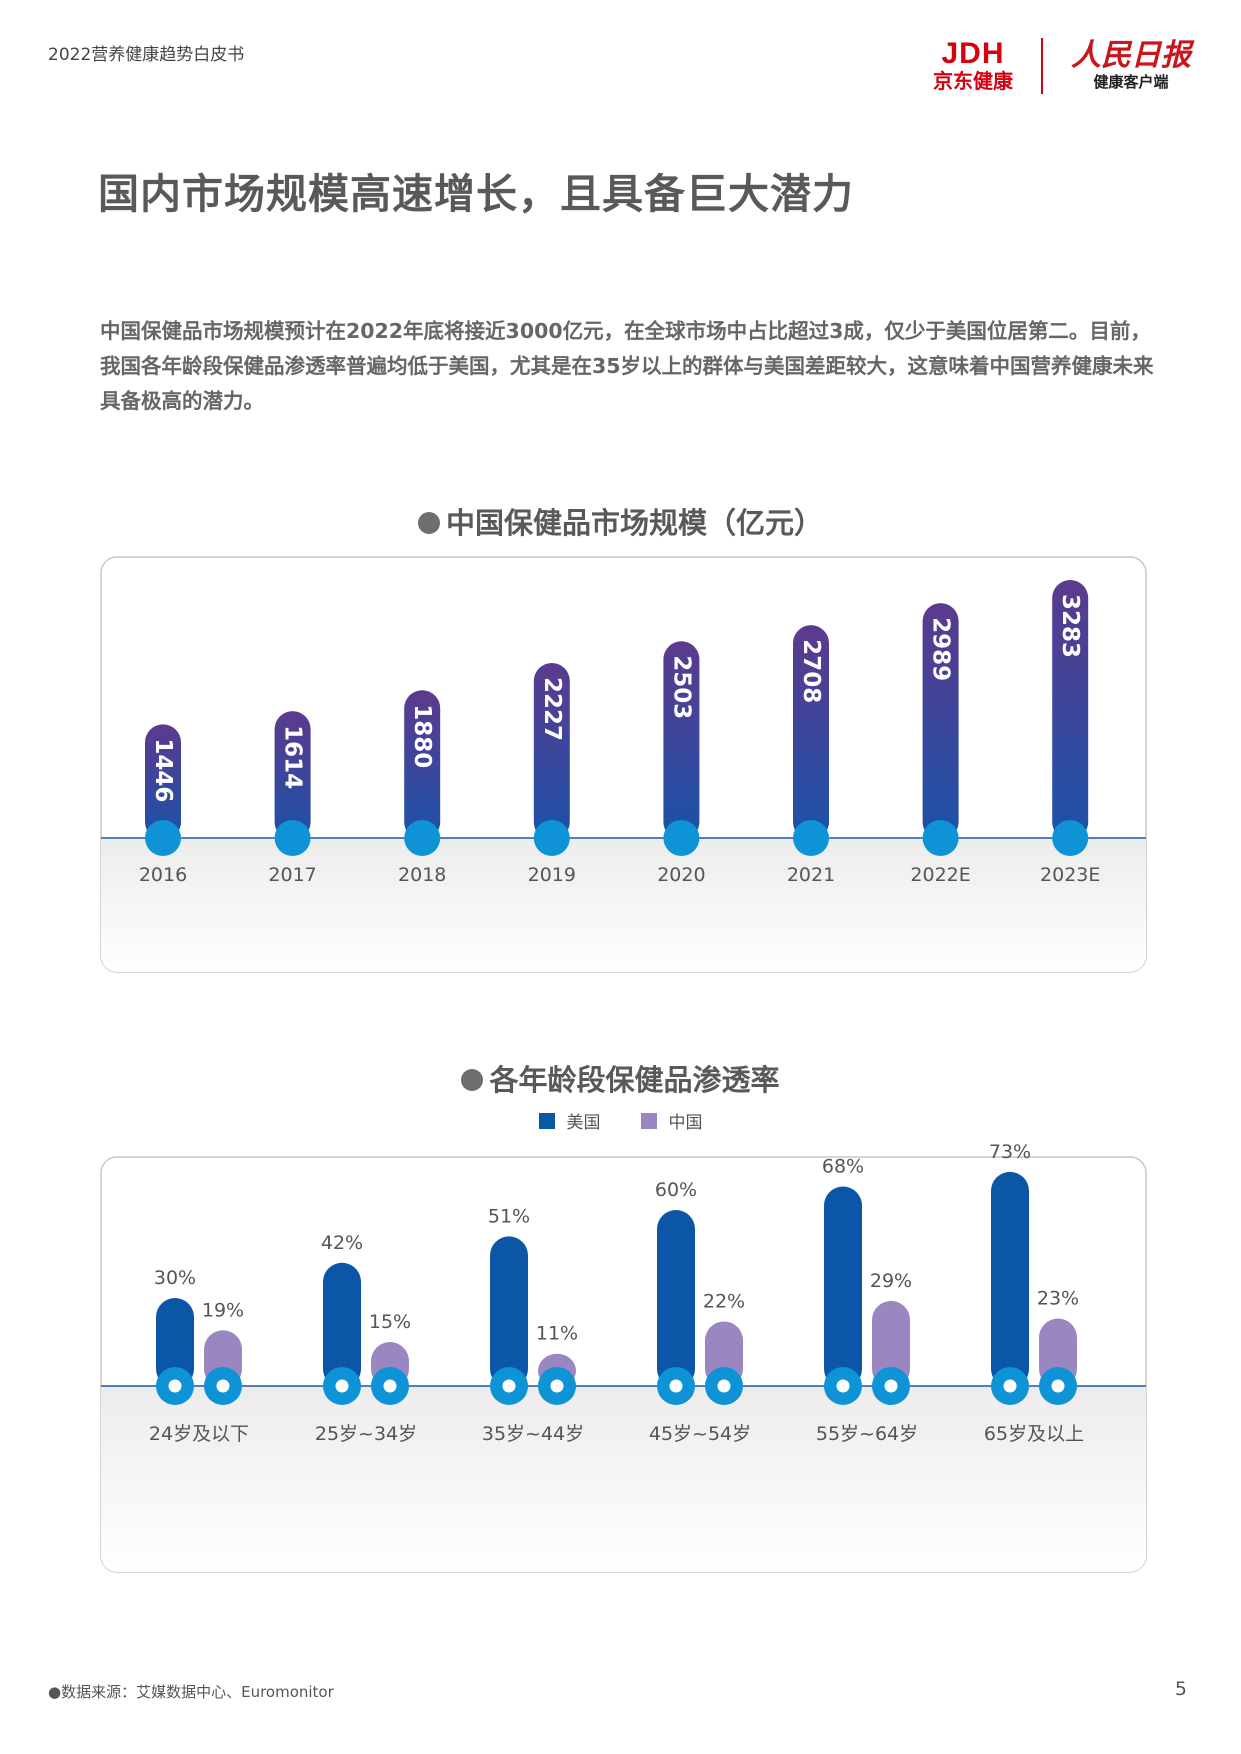 Image resolution: width=1241 pixels, height=1754 pixels. What do you see at coordinates (623, 1479) in the screenshot?
I see `penetration-chart-floor` at bounding box center [623, 1479].